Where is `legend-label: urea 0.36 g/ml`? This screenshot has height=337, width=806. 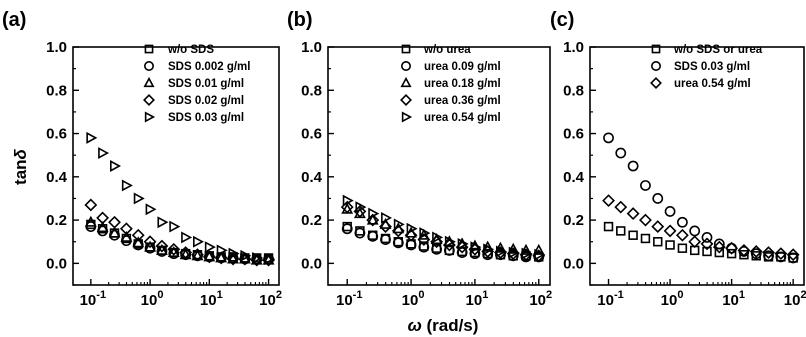
legend-label: urea 0.36 g/ml is located at coordinates (462, 101).